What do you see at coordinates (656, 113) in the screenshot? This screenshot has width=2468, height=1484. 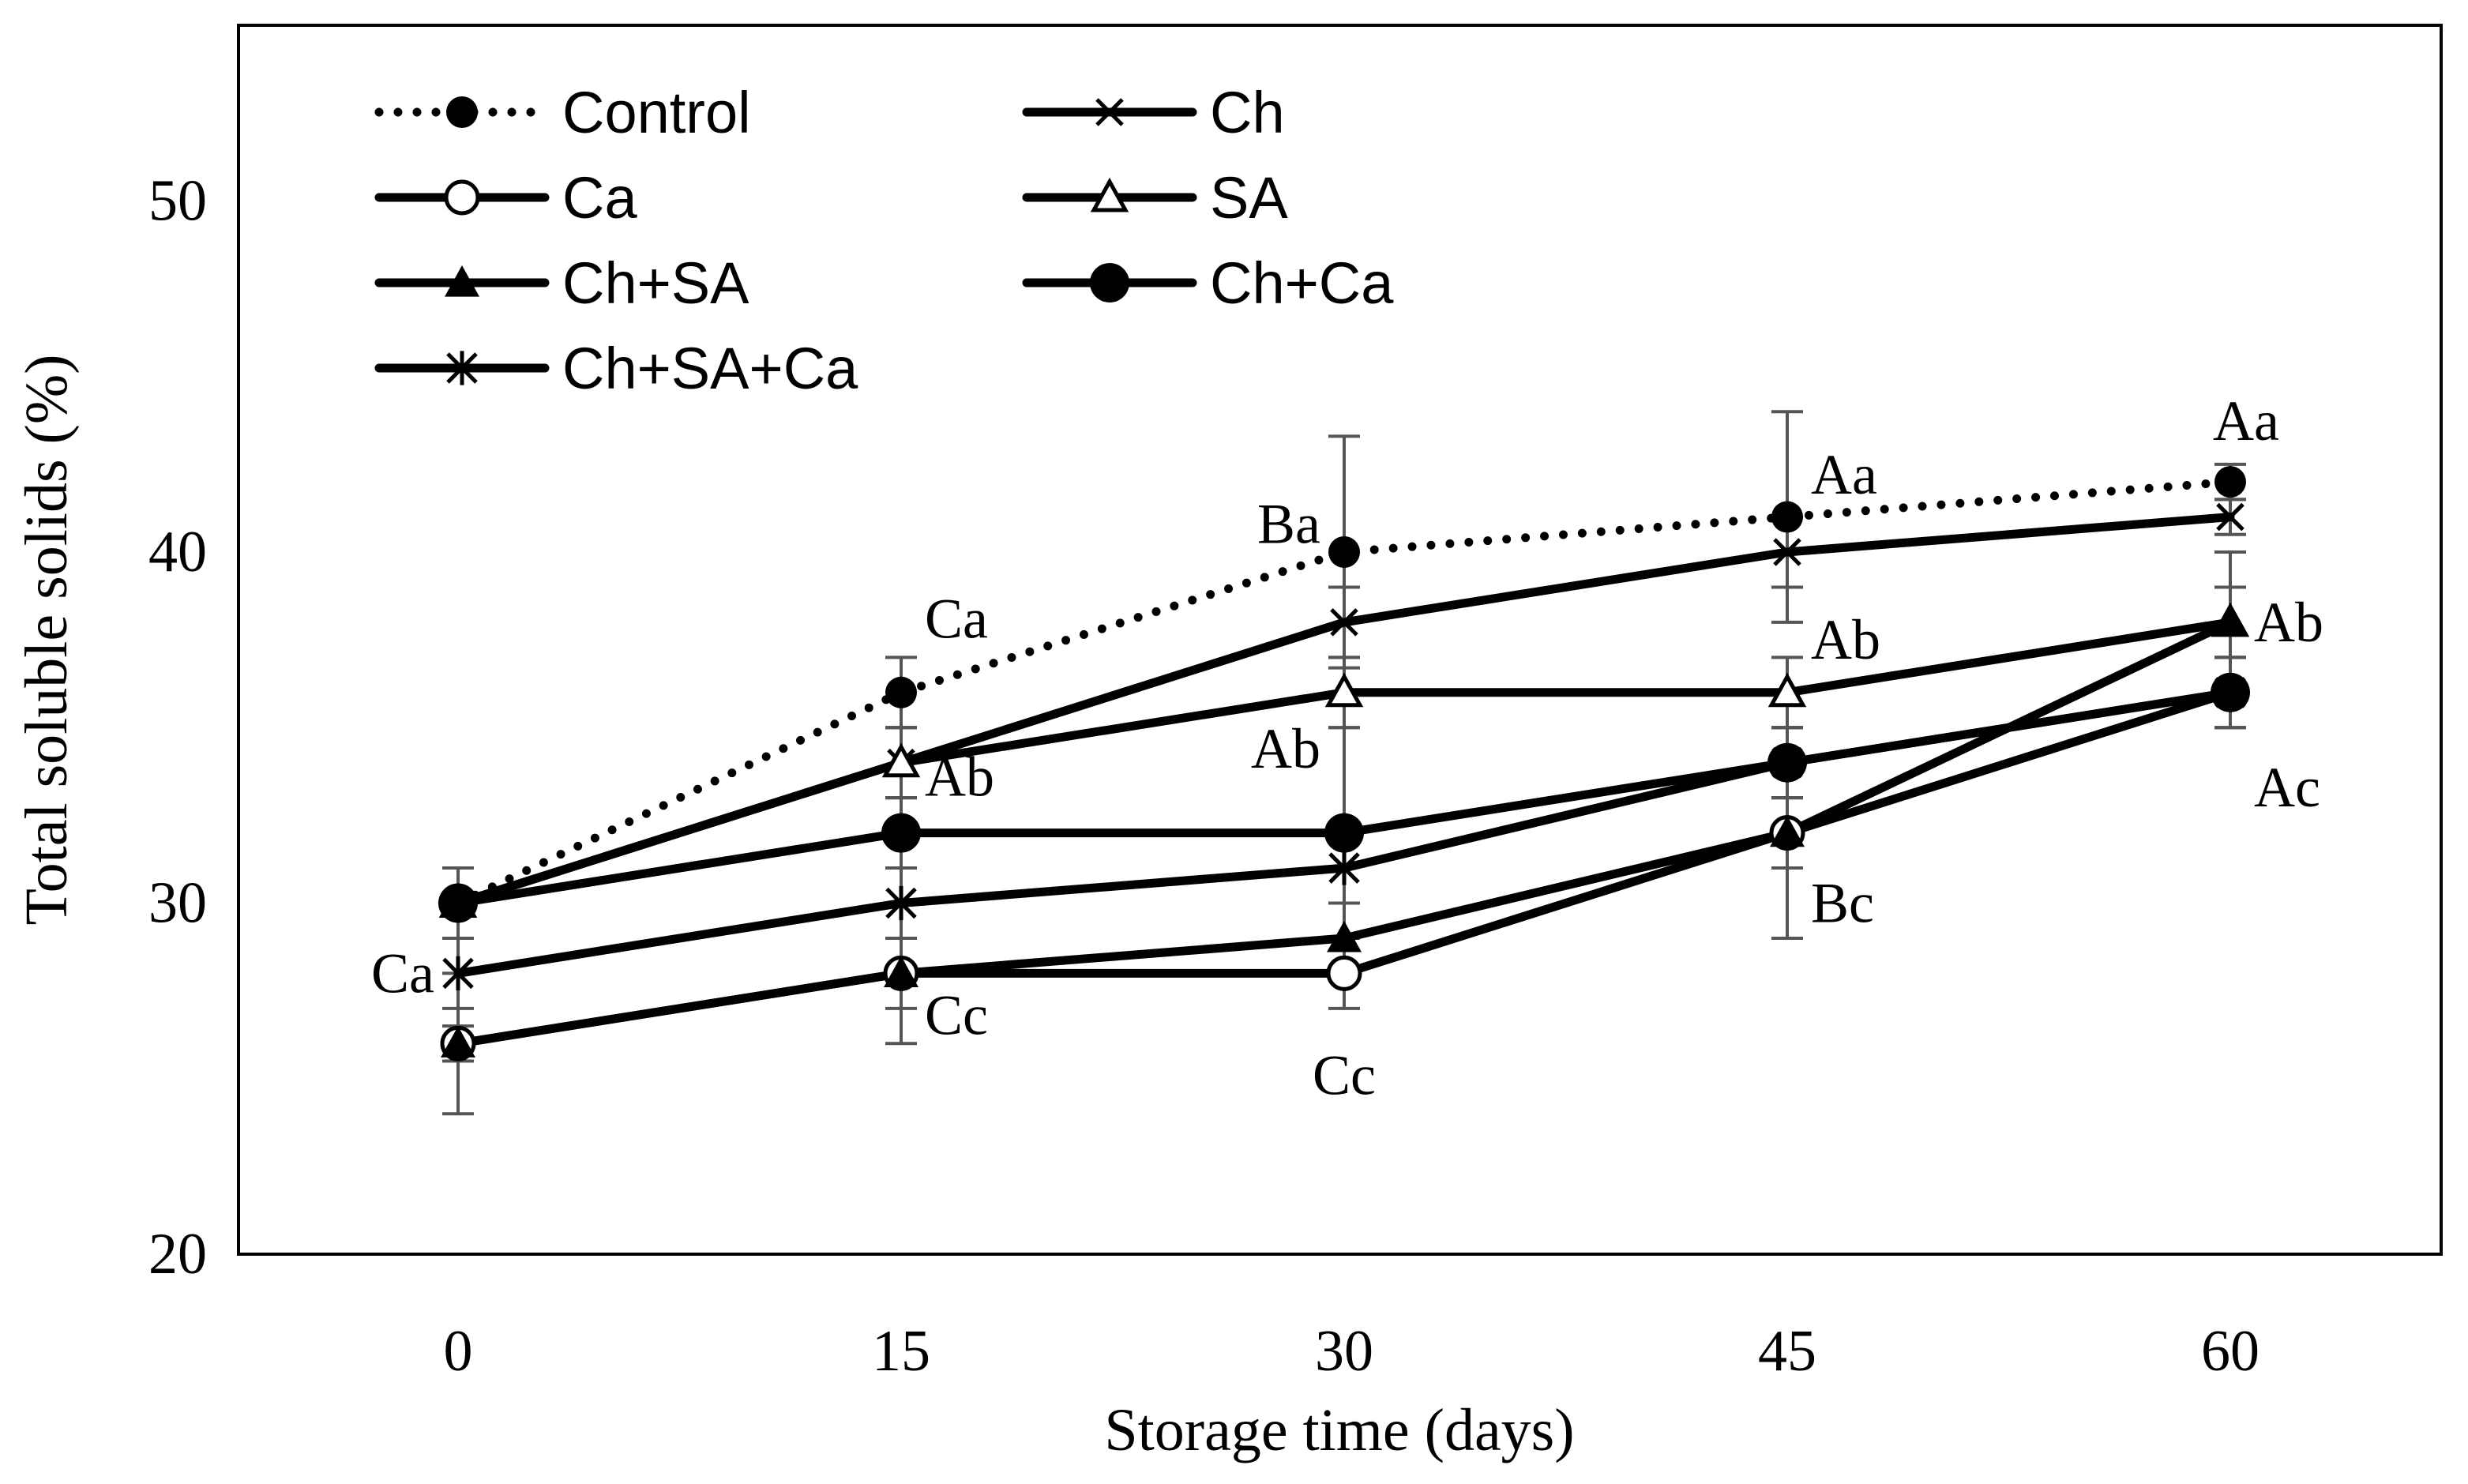 I see `legend-label: Control` at bounding box center [656, 113].